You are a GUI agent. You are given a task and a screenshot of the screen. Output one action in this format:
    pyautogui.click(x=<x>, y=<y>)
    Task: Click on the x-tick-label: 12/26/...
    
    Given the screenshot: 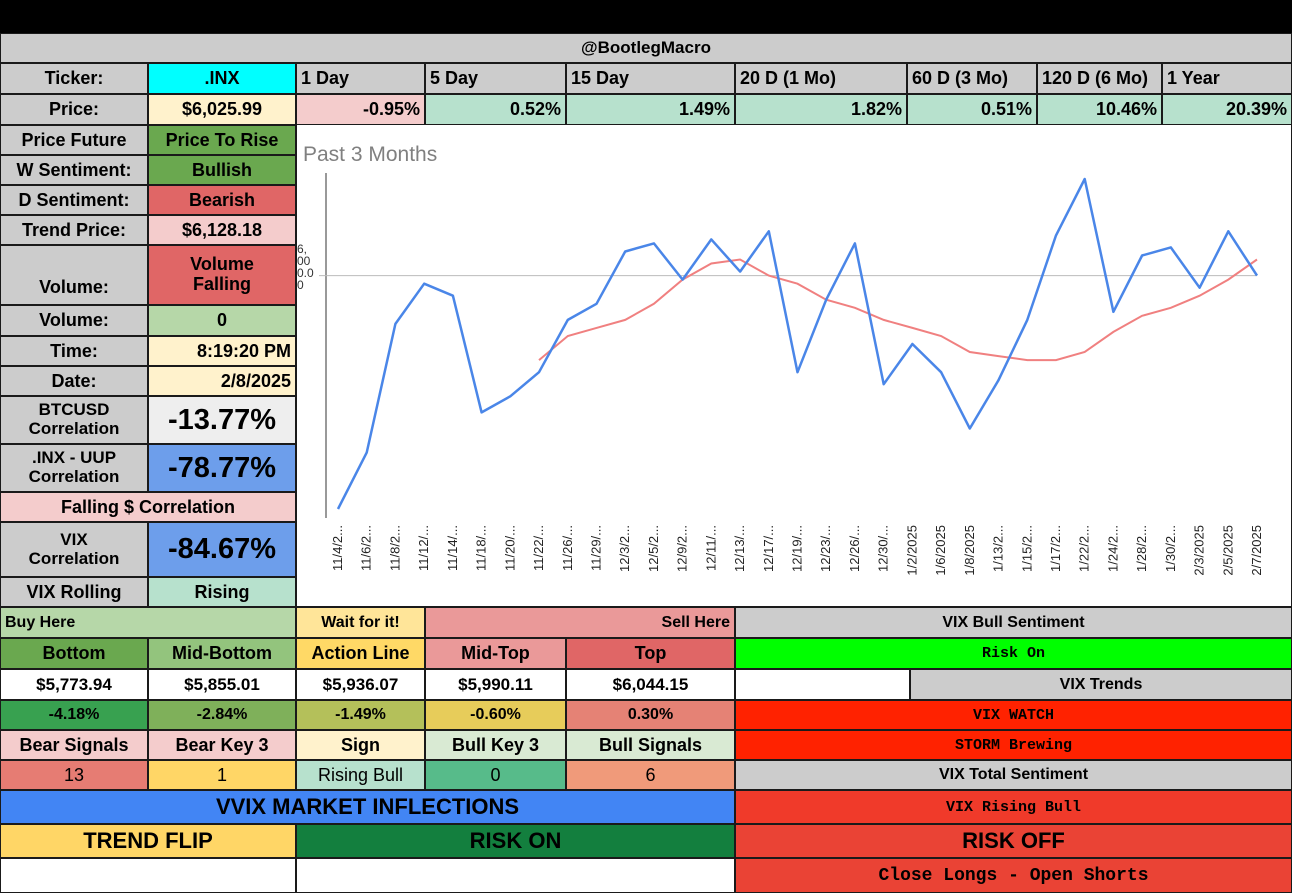 What is the action you would take?
    pyautogui.click(x=854, y=548)
    